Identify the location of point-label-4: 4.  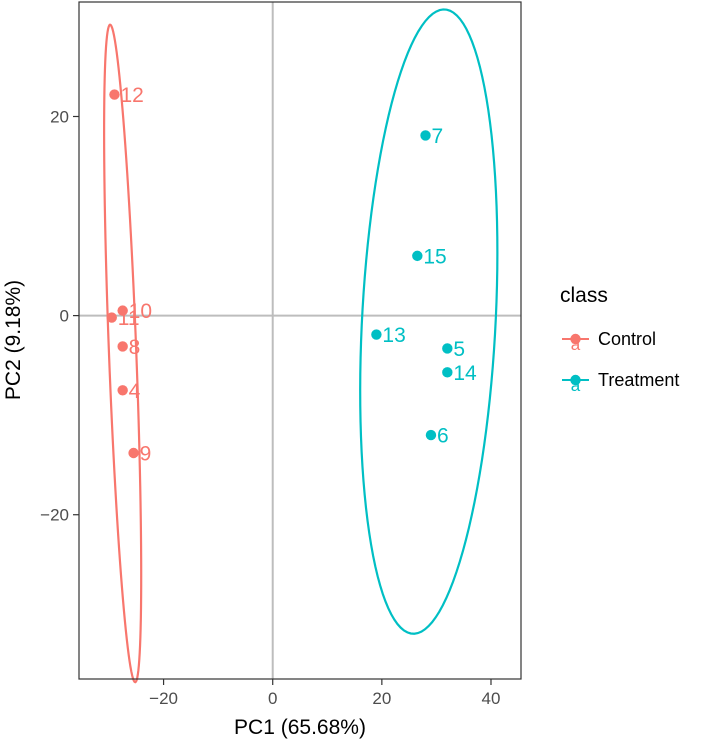
(135, 391).